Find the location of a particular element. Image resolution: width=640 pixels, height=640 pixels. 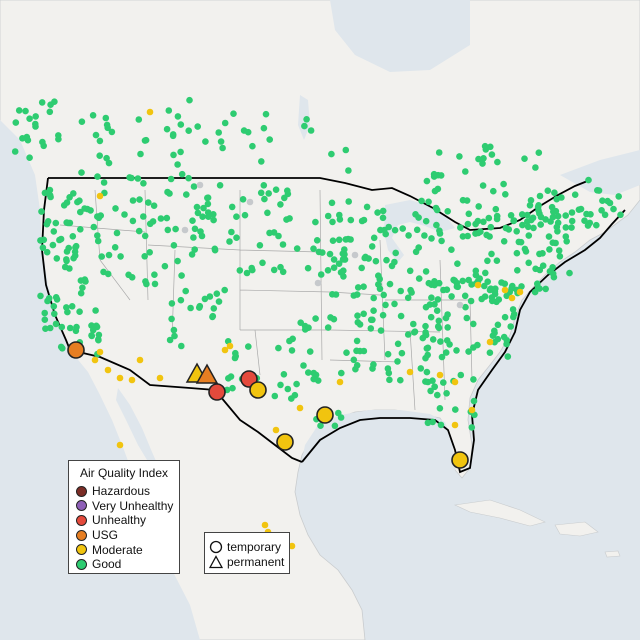

gulf-of-california is located at coordinates (138, 429).